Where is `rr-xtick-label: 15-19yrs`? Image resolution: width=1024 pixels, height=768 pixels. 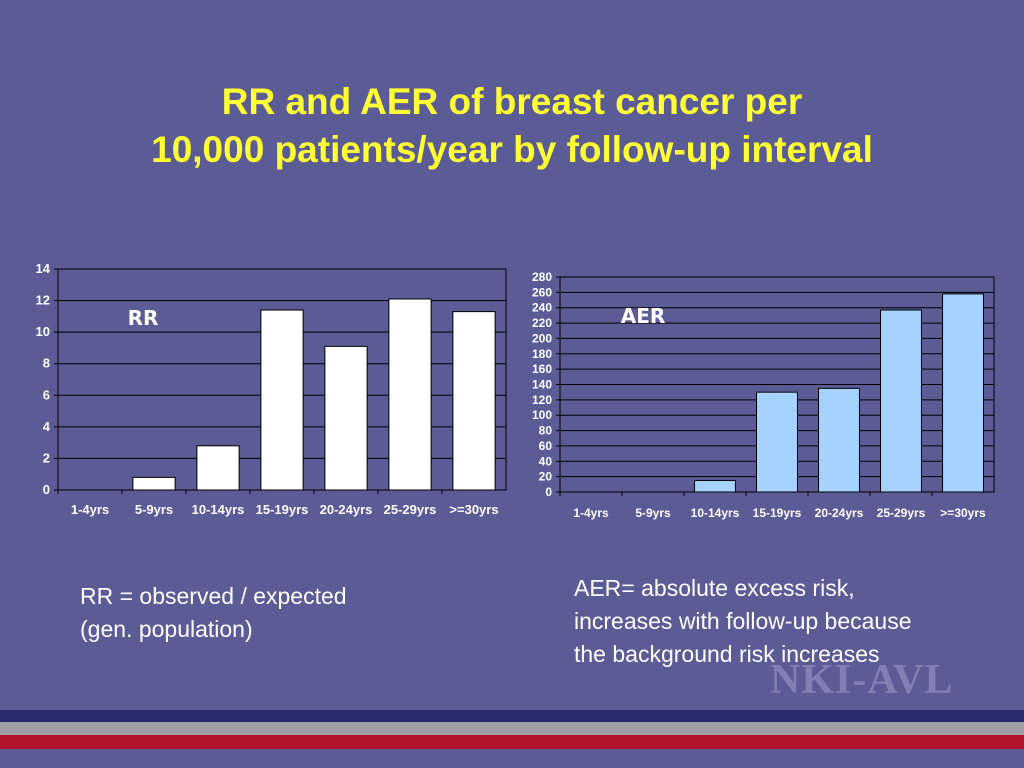 rr-xtick-label: 15-19yrs is located at coordinates (282, 509).